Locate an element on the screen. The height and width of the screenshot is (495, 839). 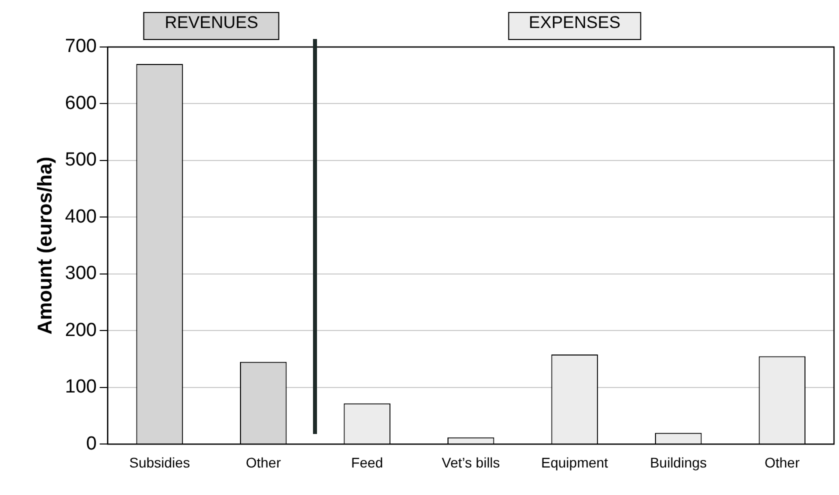
y-tick-label: 700 is located at coordinates (81, 47).